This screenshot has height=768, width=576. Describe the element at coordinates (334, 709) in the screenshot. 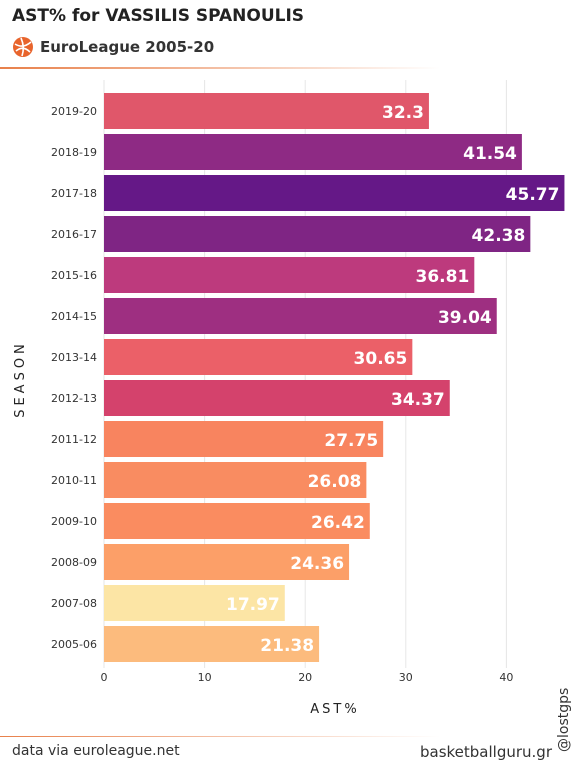

I see `x-axis-label: AST%` at that location.